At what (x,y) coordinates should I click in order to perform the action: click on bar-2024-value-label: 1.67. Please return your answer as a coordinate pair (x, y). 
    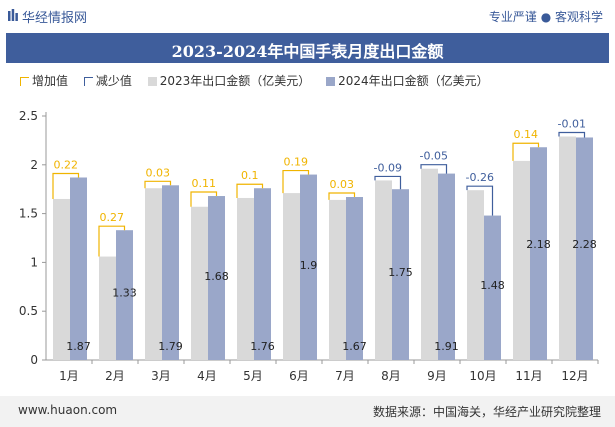
    Looking at the image, I should click on (354, 346).